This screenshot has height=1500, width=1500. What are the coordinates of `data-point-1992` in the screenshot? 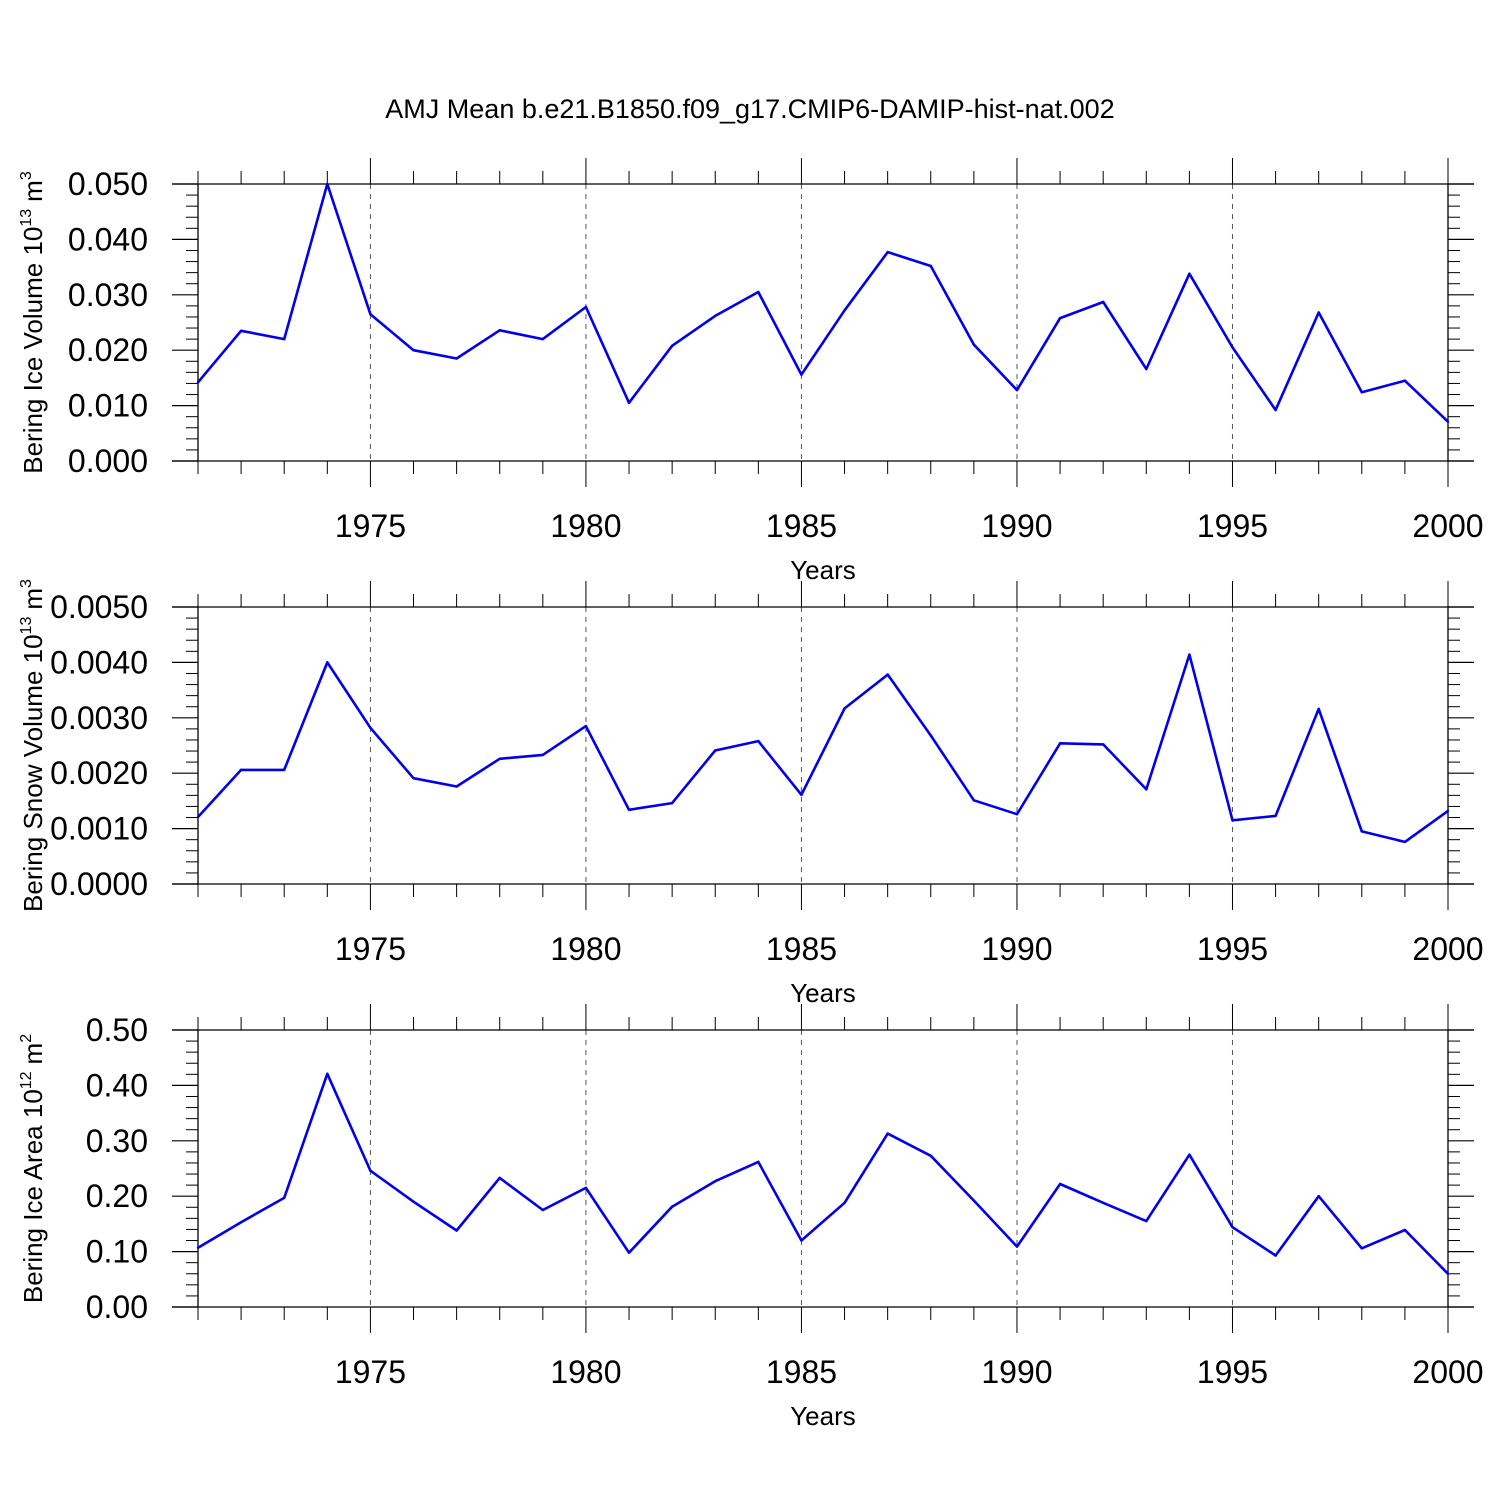 It's located at (1103, 744).